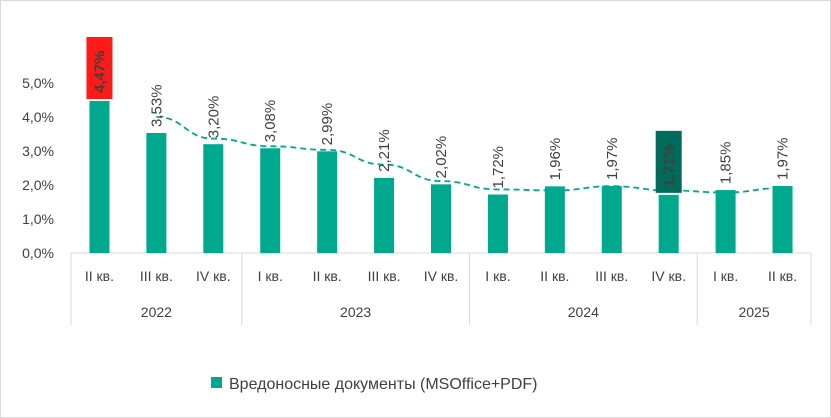  What do you see at coordinates (441, 157) in the screenshot?
I see `data-label: 2,02%` at bounding box center [441, 157].